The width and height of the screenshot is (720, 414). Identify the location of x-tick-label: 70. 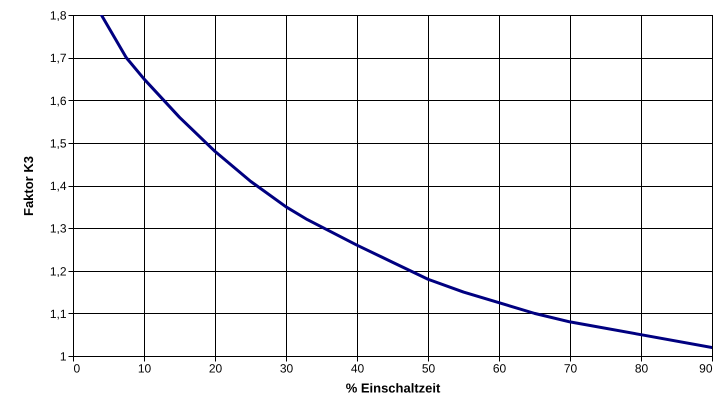
(571, 369).